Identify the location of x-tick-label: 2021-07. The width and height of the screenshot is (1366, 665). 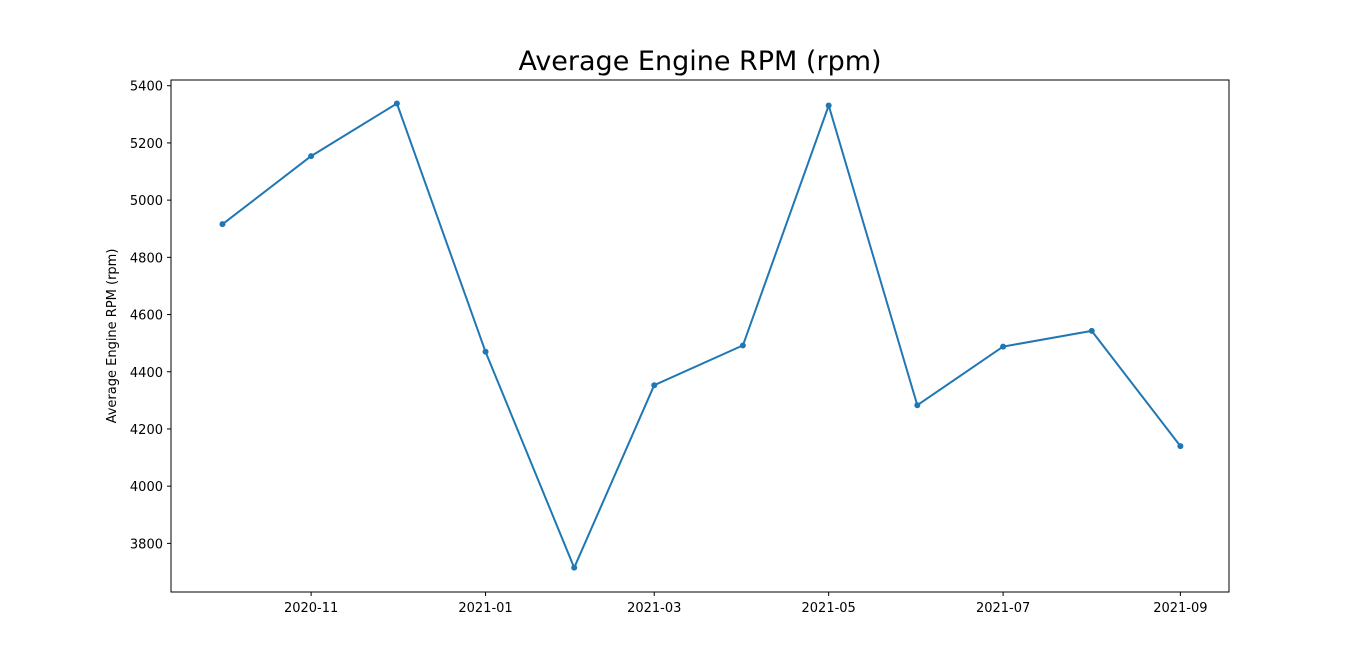
(1003, 608).